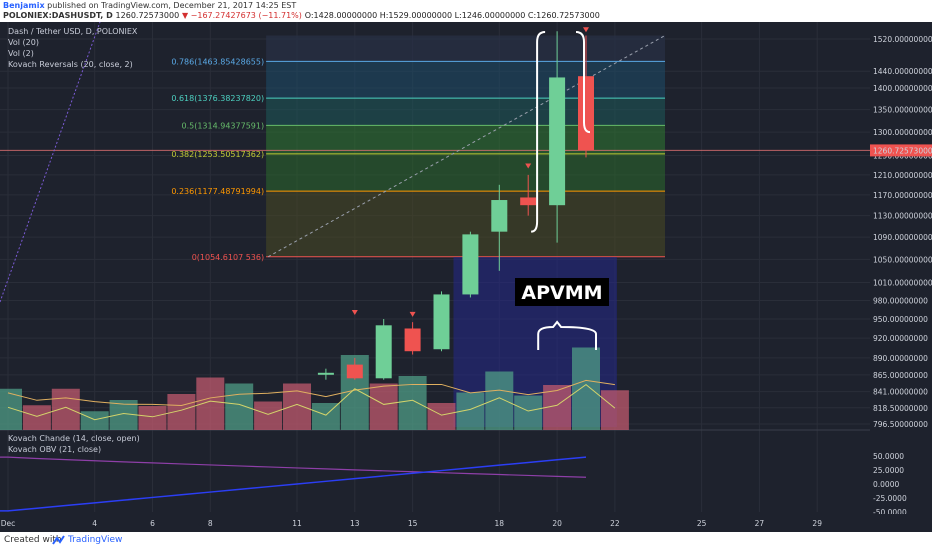 This screenshot has height=550, width=932. What do you see at coordinates (557, 523) in the screenshot?
I see `time-tick-label: 20` at bounding box center [557, 523].